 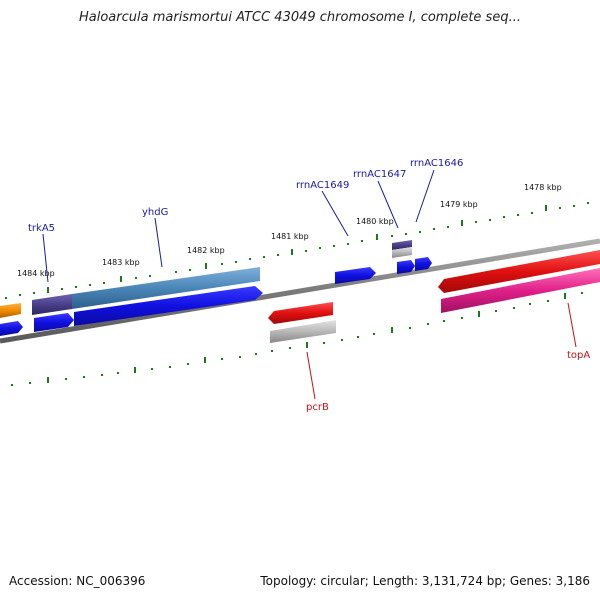 I want to click on gene-rrnAC1647-blue, so click(x=406, y=267).